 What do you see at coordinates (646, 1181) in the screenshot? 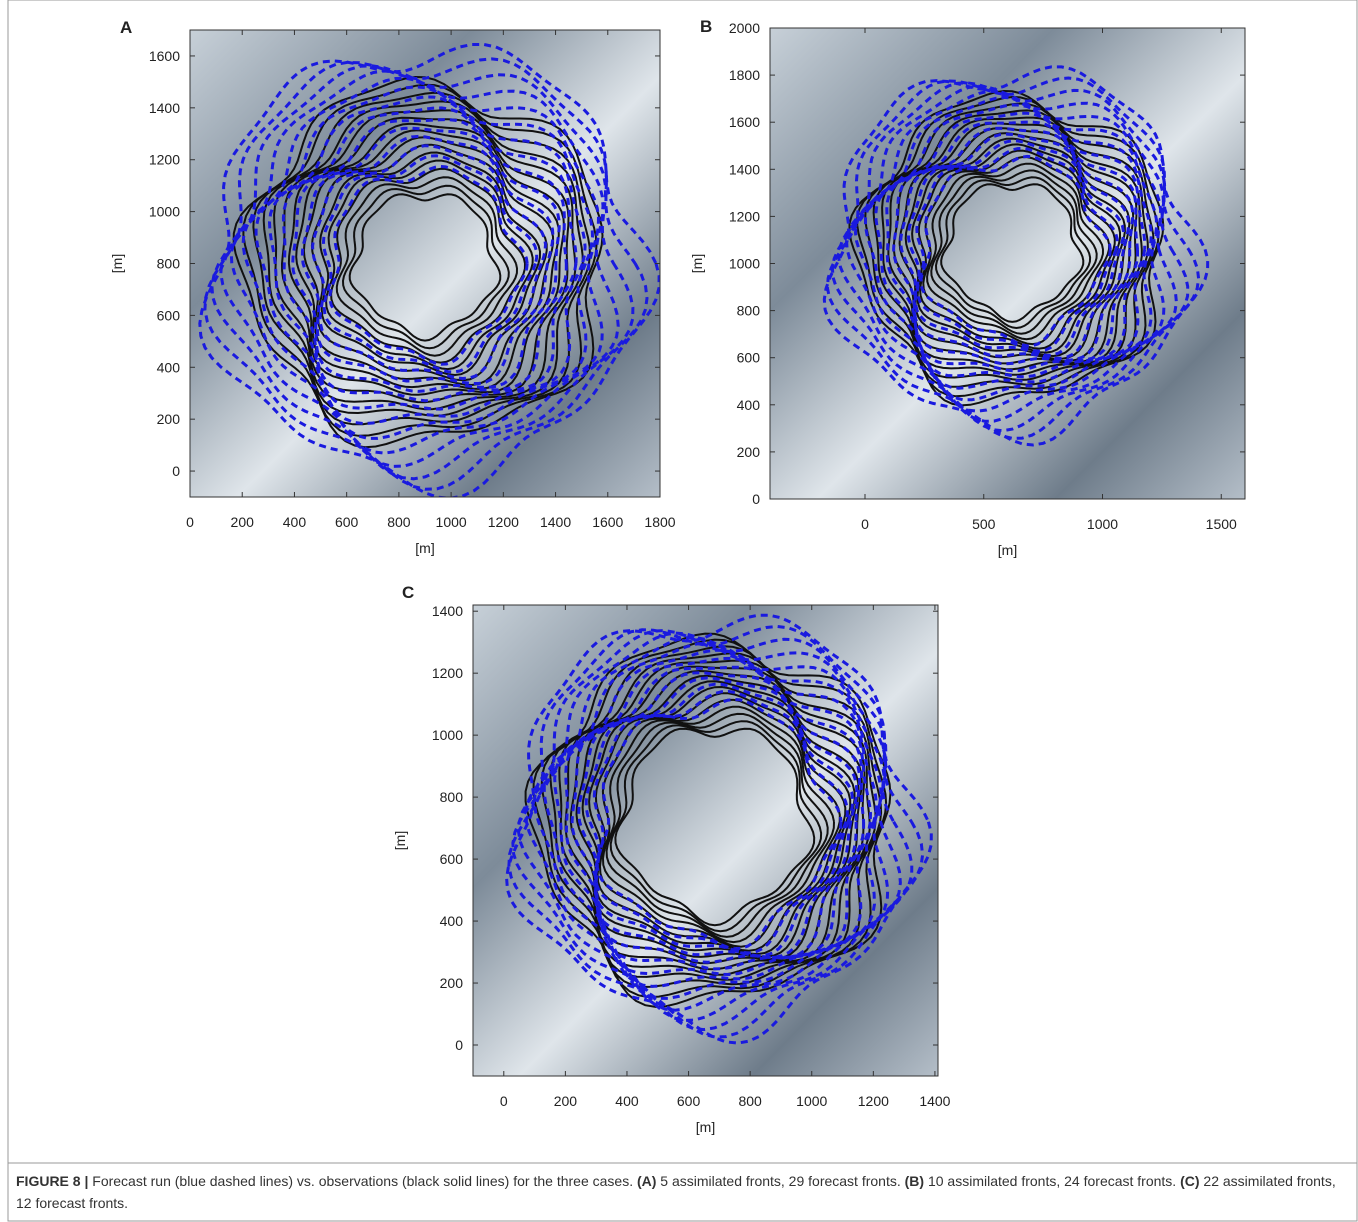
I see `caption-label: (A)` at bounding box center [646, 1181].